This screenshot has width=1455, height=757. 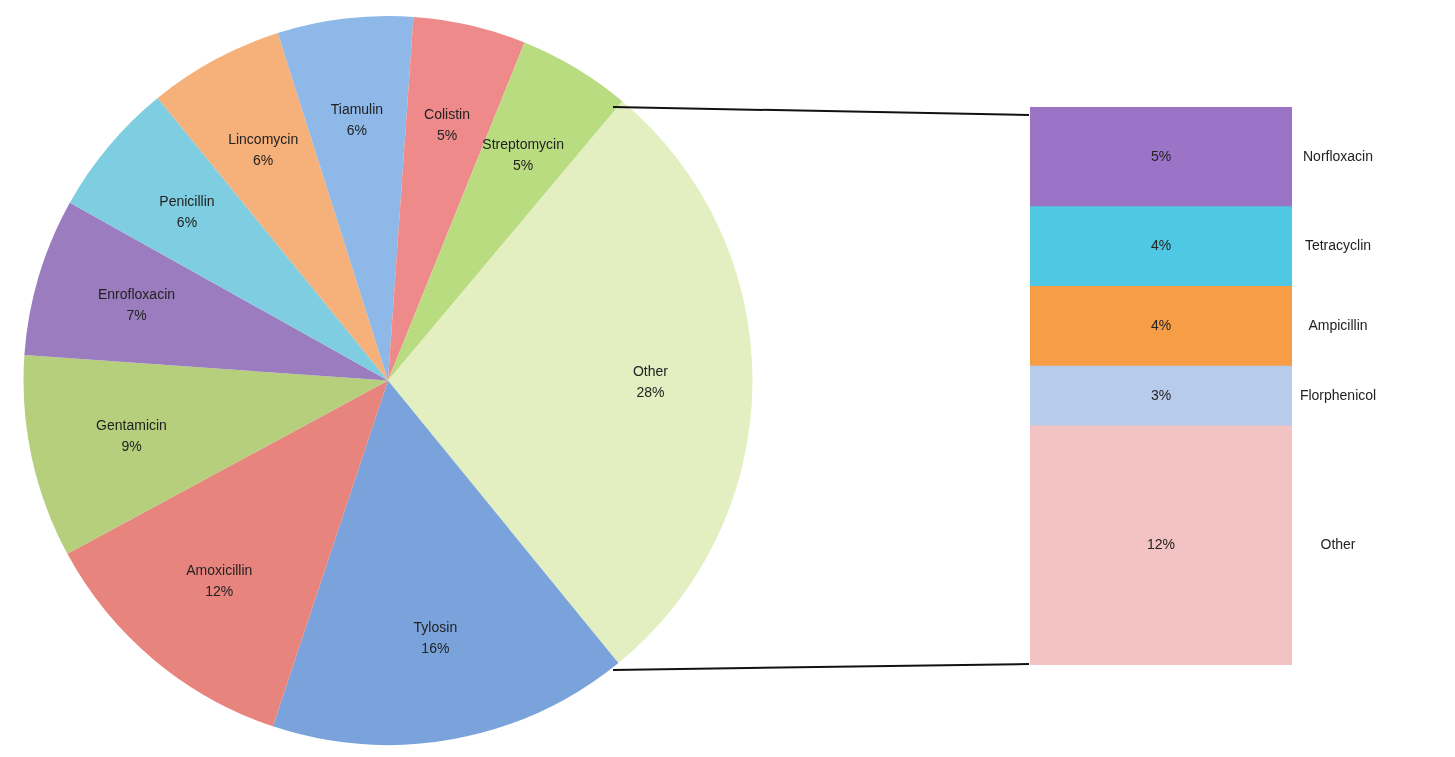 What do you see at coordinates (447, 113) in the screenshot?
I see `slice-label: Colistin` at bounding box center [447, 113].